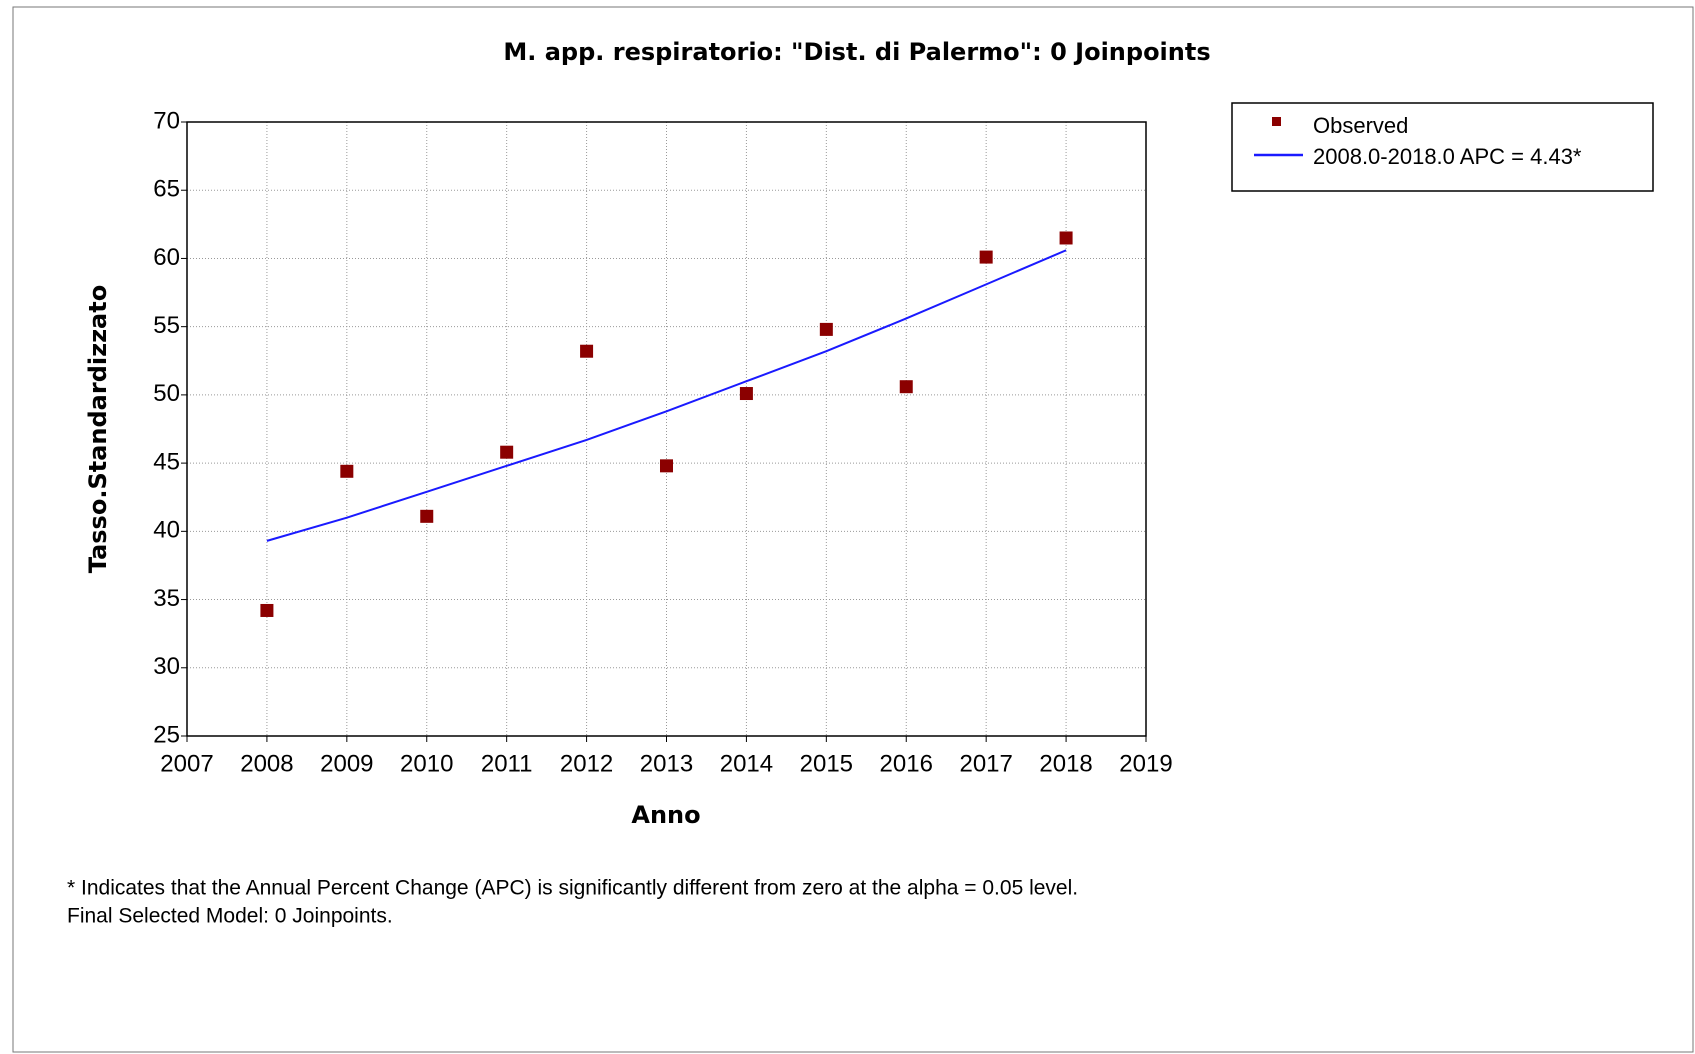  What do you see at coordinates (826, 763) in the screenshot?
I see `x-tick-label: 2015` at bounding box center [826, 763].